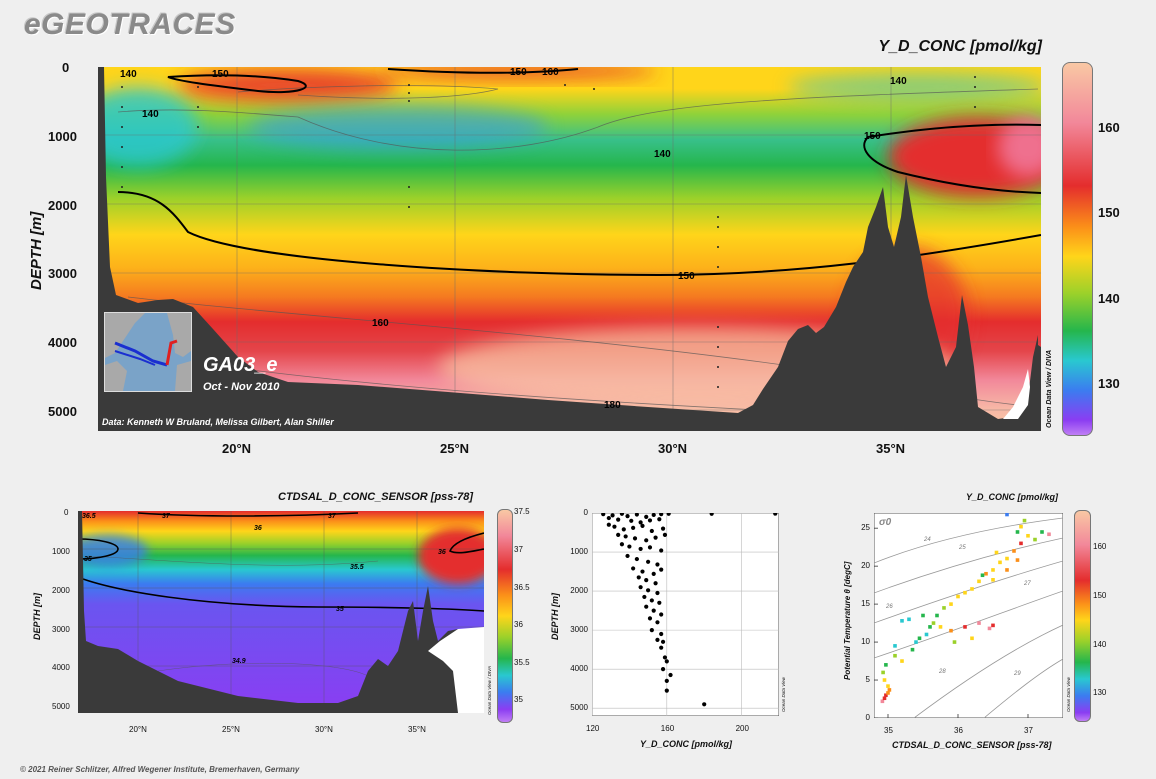 The height and width of the screenshot is (779, 1156). I want to click on salinity-software-credit: Ocean Data View / DIVA, so click(489, 690).